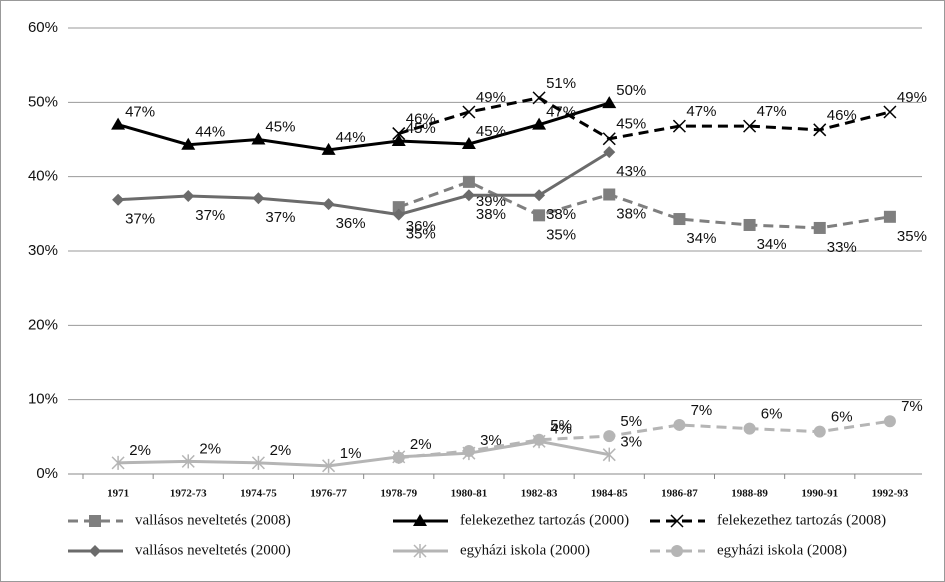  What do you see at coordinates (749, 494) in the screenshot?
I see `x-tick-label: 1988-89` at bounding box center [749, 494].